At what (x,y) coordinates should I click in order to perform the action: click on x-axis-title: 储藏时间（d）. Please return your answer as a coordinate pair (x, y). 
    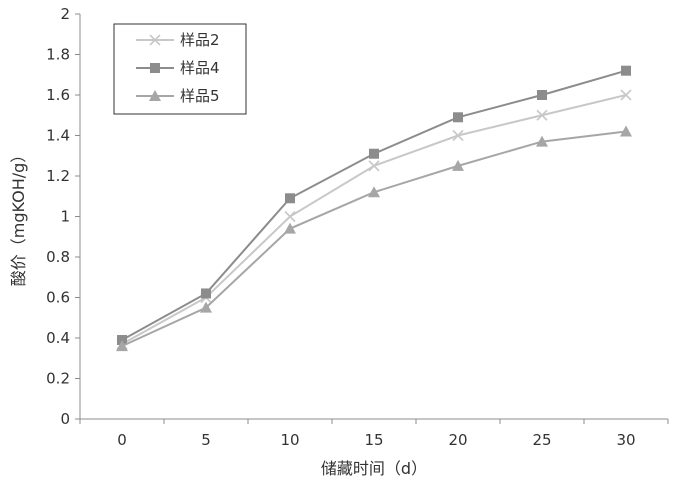
    Looking at the image, I should click on (374, 468).